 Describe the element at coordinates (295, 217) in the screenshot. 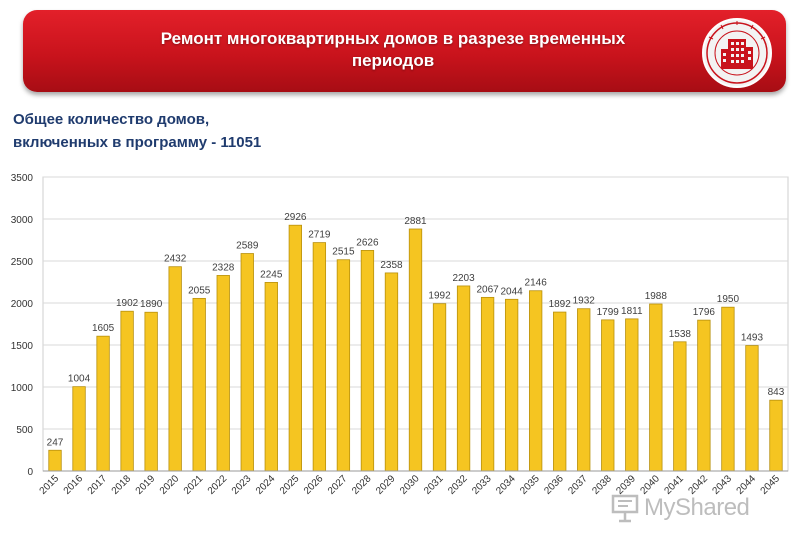

I see `data-label: 2926` at that location.